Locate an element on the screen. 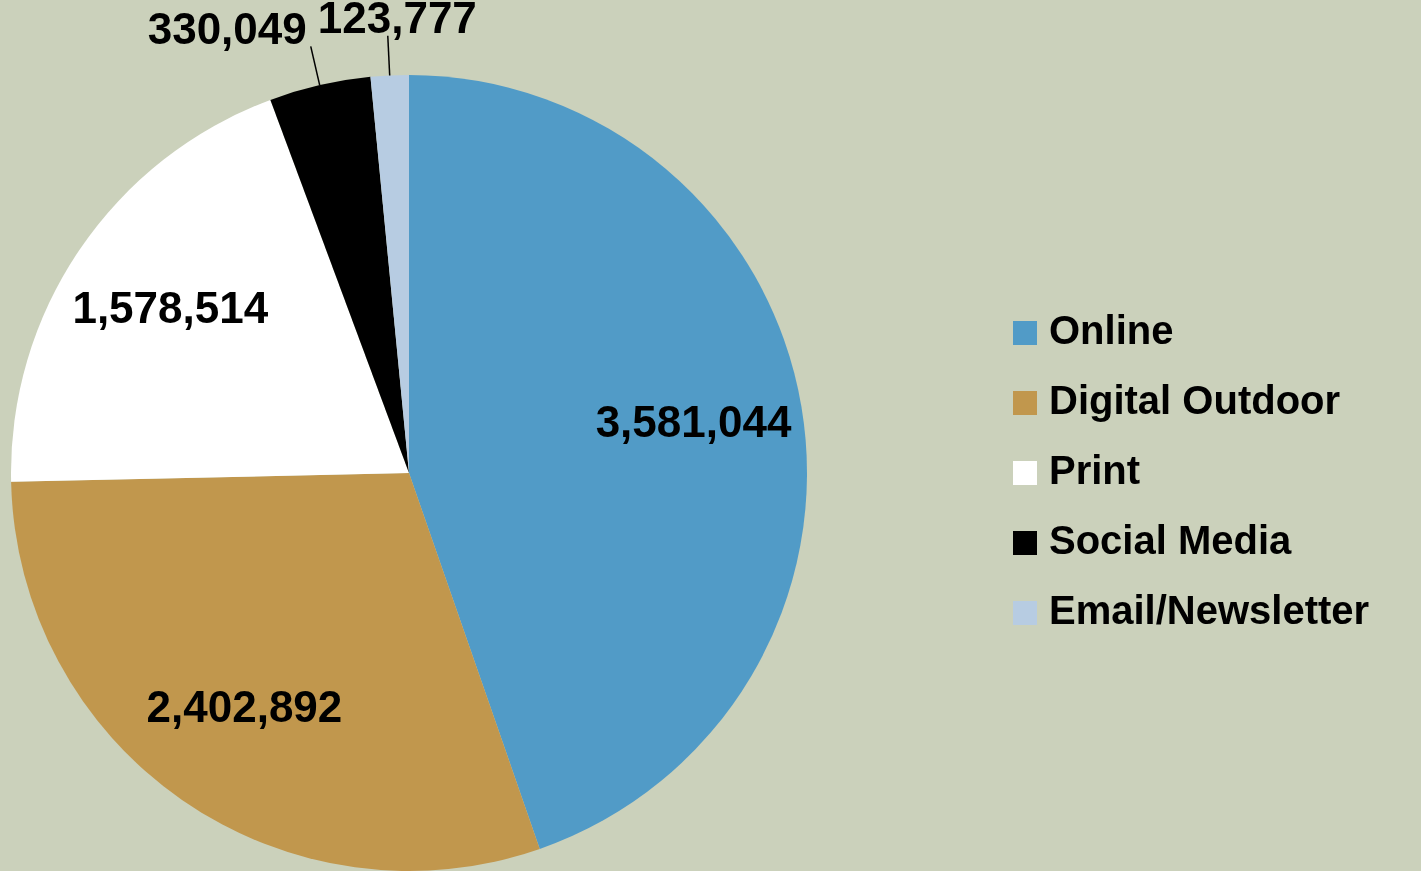 The image size is (1421, 871). pie-slice is located at coordinates (210, 290).